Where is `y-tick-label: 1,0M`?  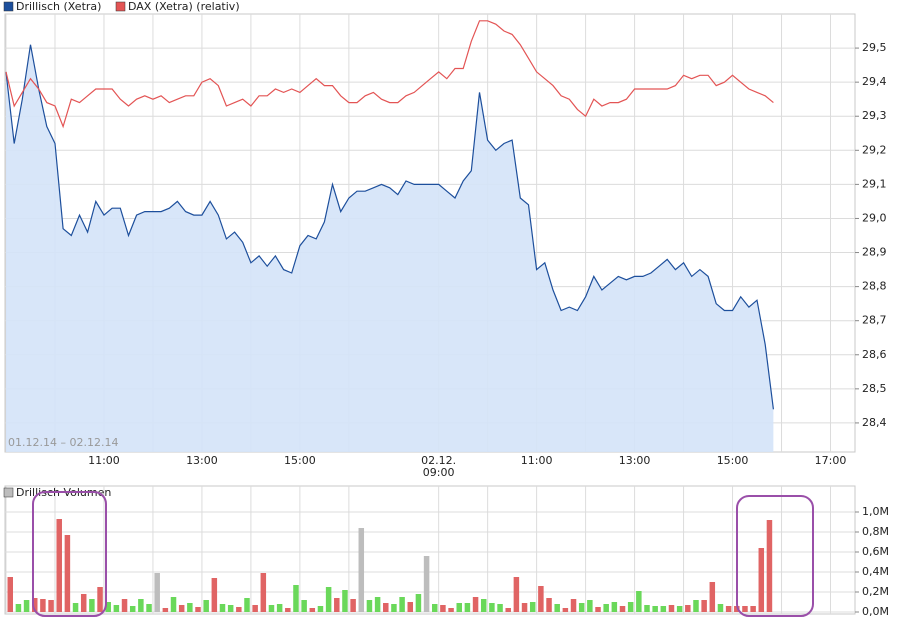
y-tick-label: 1,0M is located at coordinates (875, 511).